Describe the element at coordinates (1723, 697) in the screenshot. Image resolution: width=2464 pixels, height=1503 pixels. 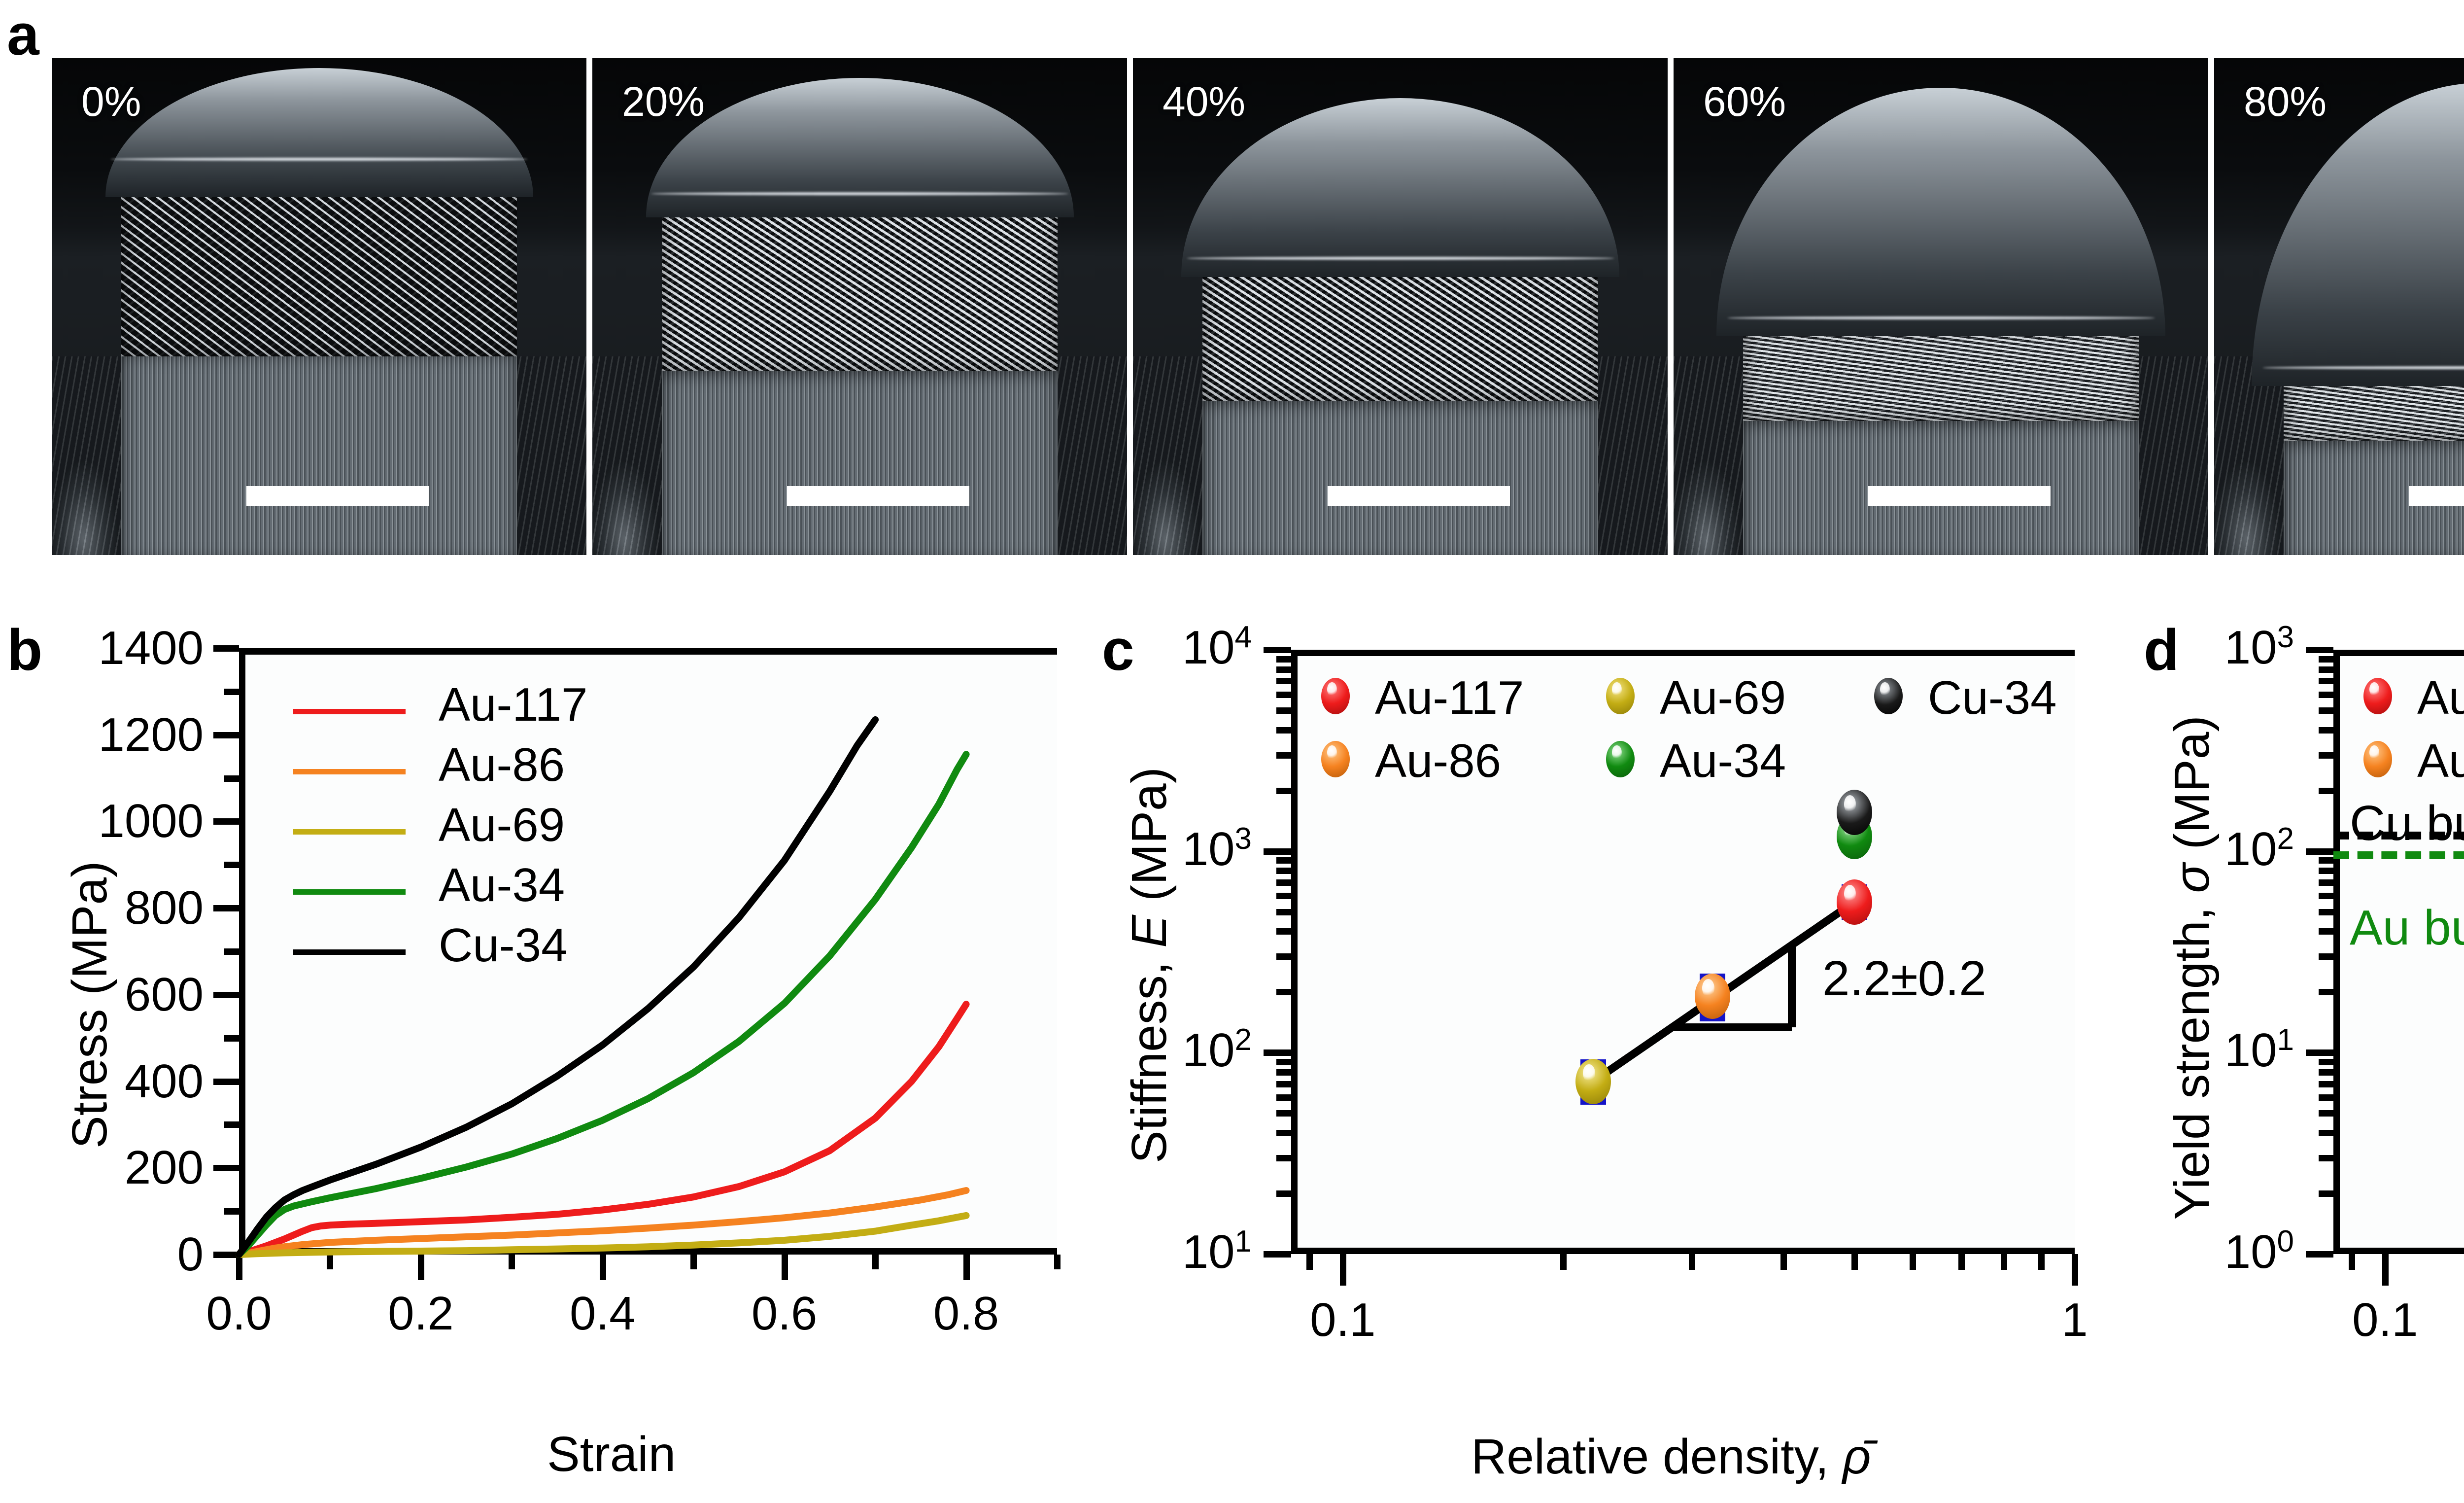
I see `legend-label-au69: Au-69` at that location.